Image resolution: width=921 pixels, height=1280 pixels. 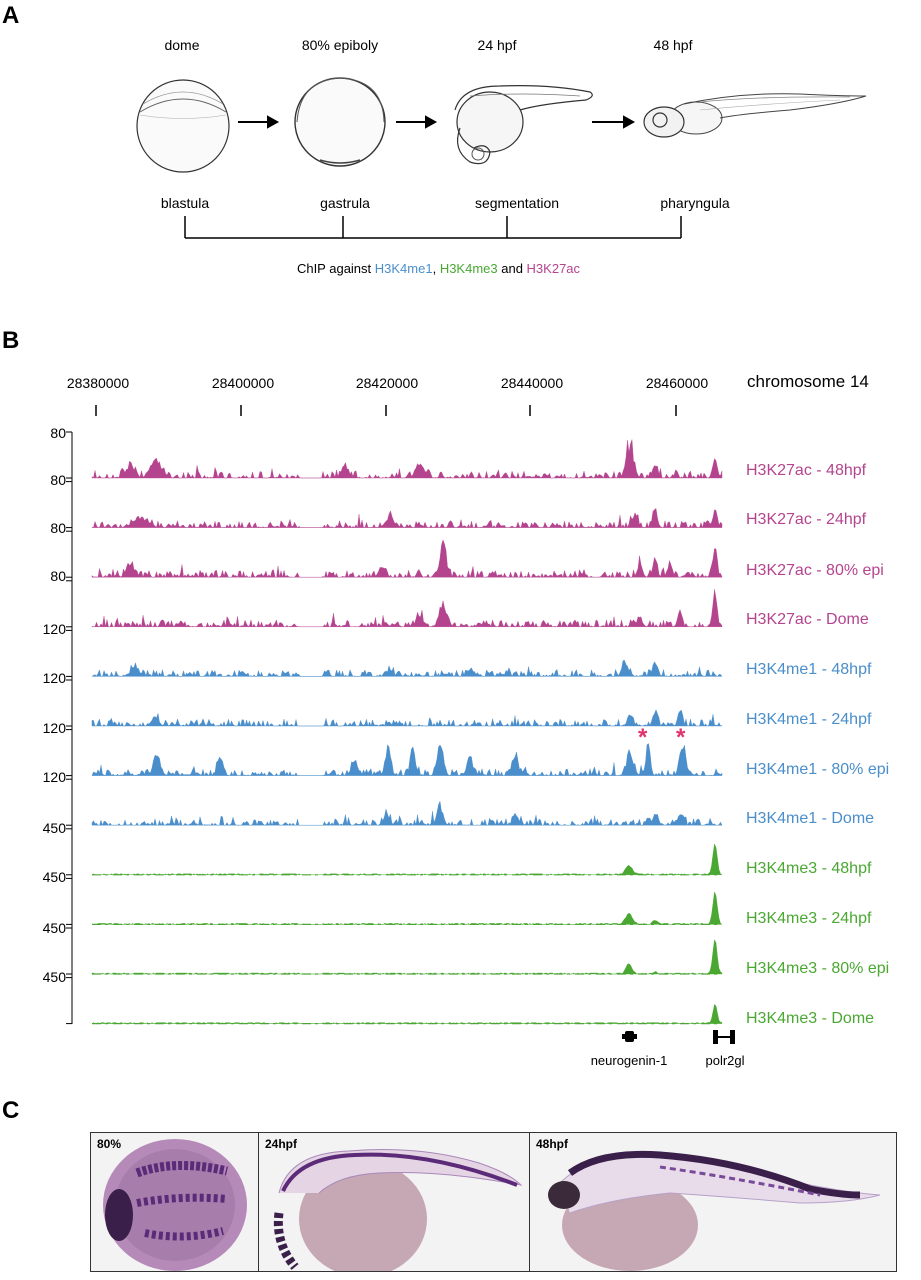 I want to click on gene-label-neurogenin-1: neurogenin-1, so click(x=629, y=1060).